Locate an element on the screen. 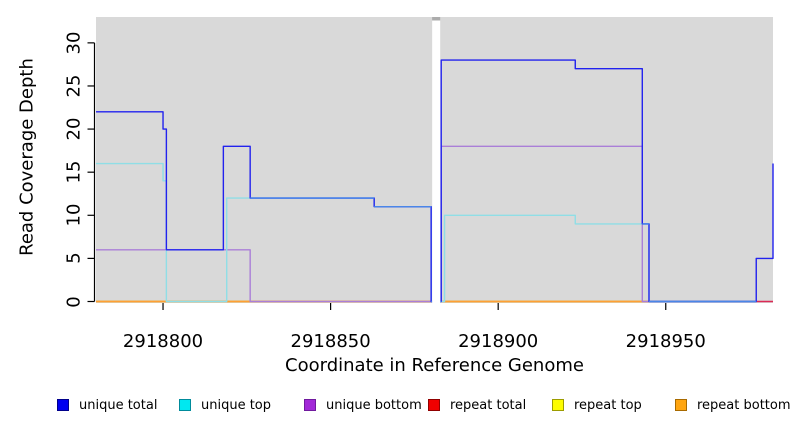 Image resolution: width=792 pixels, height=432 pixels. y-tick-label: 5 is located at coordinates (74, 258).